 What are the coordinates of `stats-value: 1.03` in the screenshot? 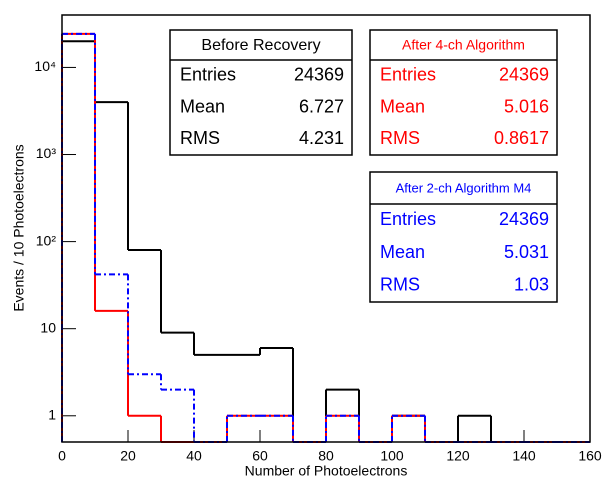 It's located at (531, 284).